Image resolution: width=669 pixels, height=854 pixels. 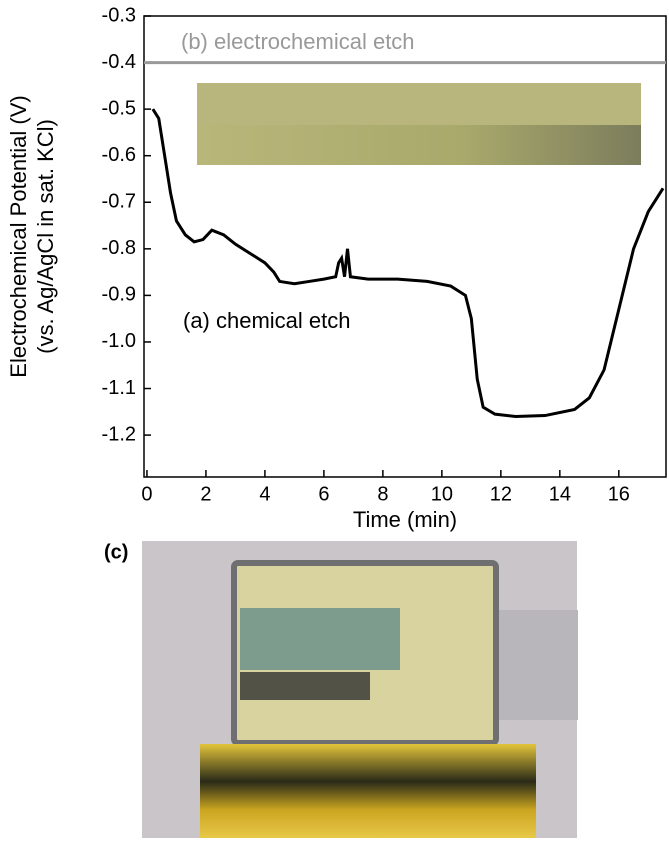 I want to click on y-tick-label: -0.9, so click(x=119, y=295).